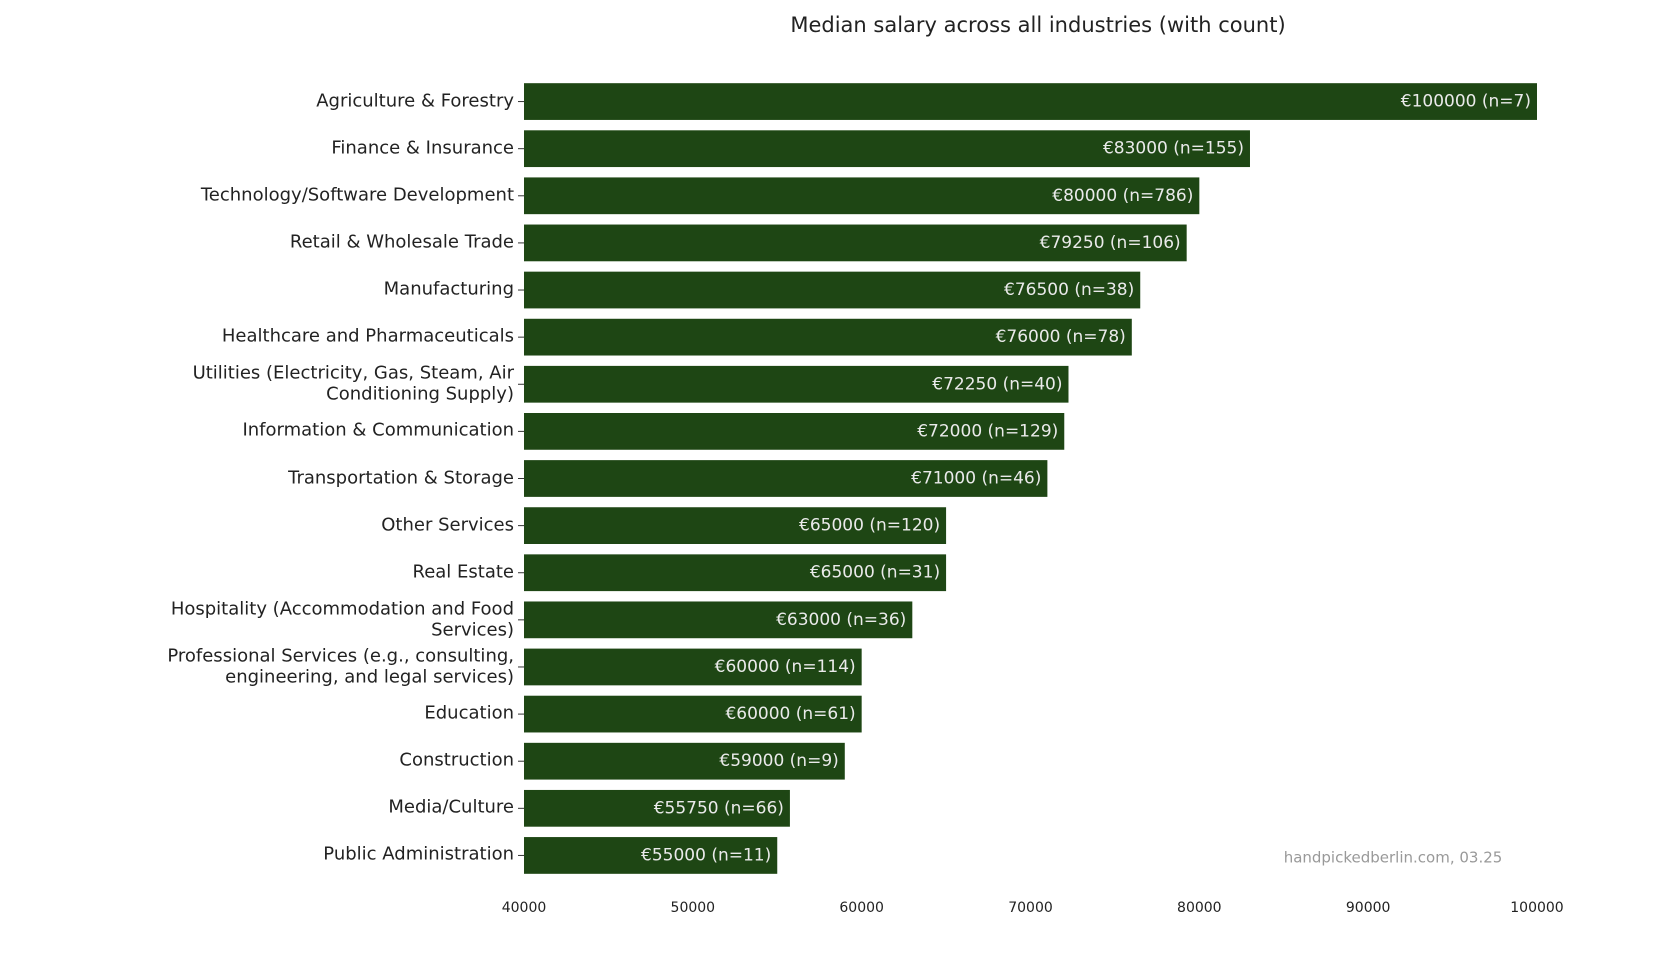  Describe the element at coordinates (415, 101) in the screenshot. I see `y-tick-label: Agriculture & Forestry` at that location.